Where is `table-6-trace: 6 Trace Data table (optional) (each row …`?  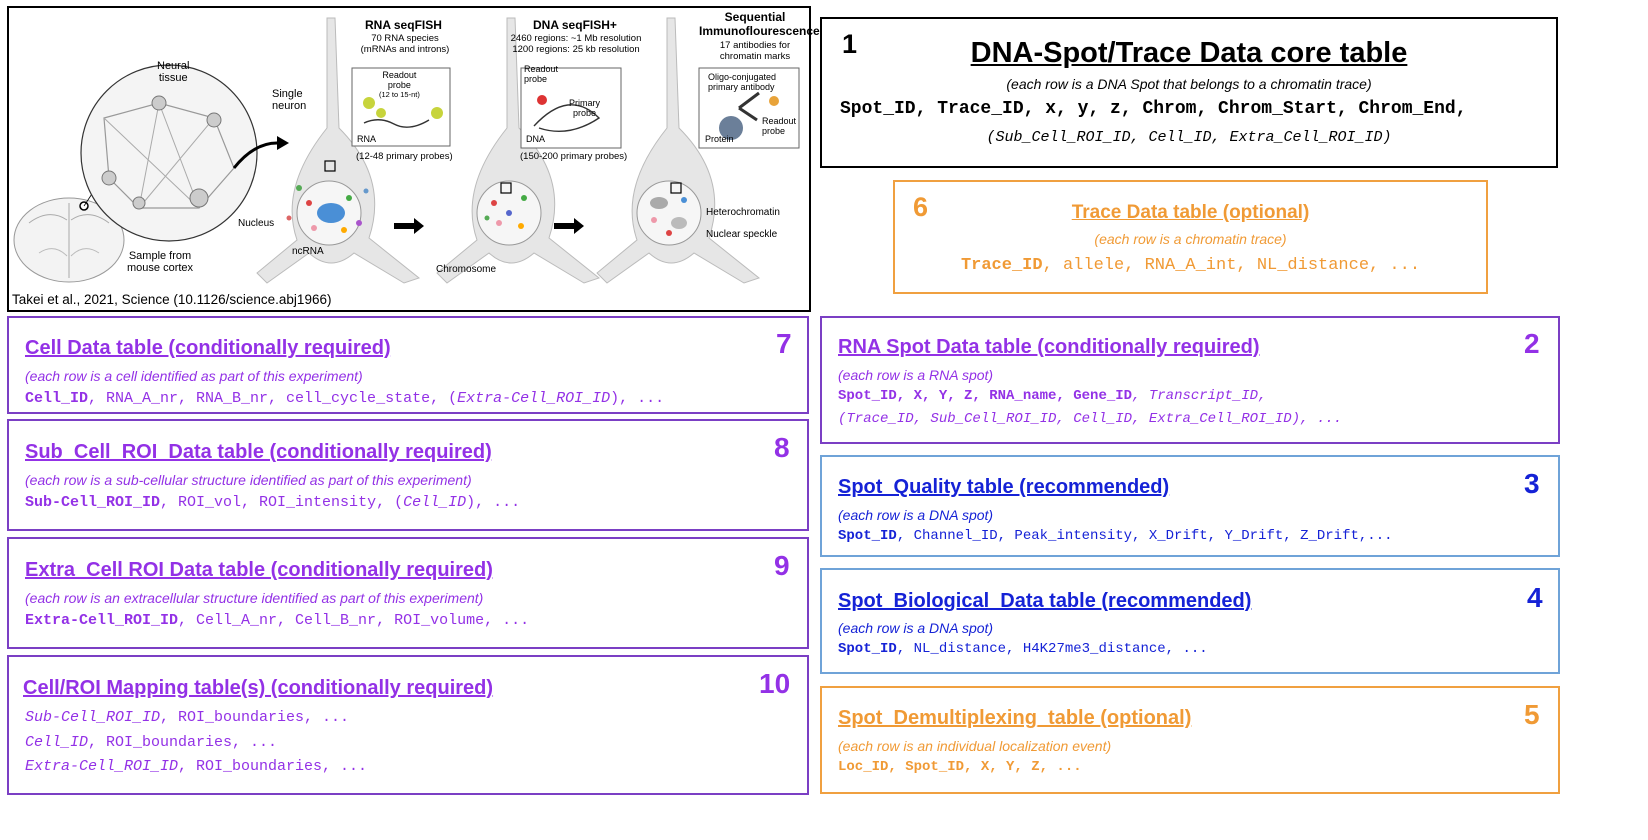
table-6-trace: 6 Trace Data table (optional) (each row … is located at coordinates (1190, 237).